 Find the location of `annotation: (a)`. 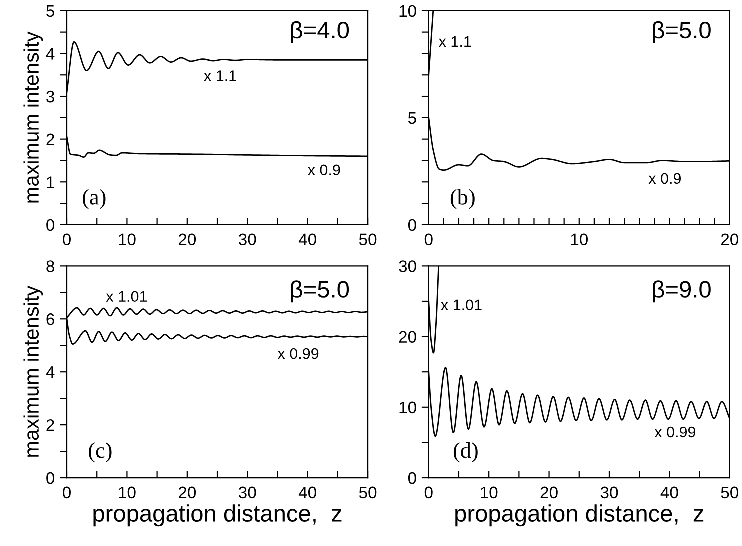

annotation: (a) is located at coordinates (94, 199).